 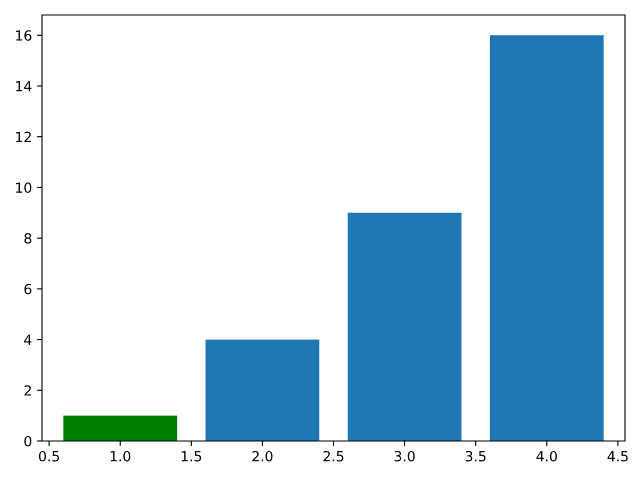 I want to click on y-tick-label: 12, so click(x=23, y=137).